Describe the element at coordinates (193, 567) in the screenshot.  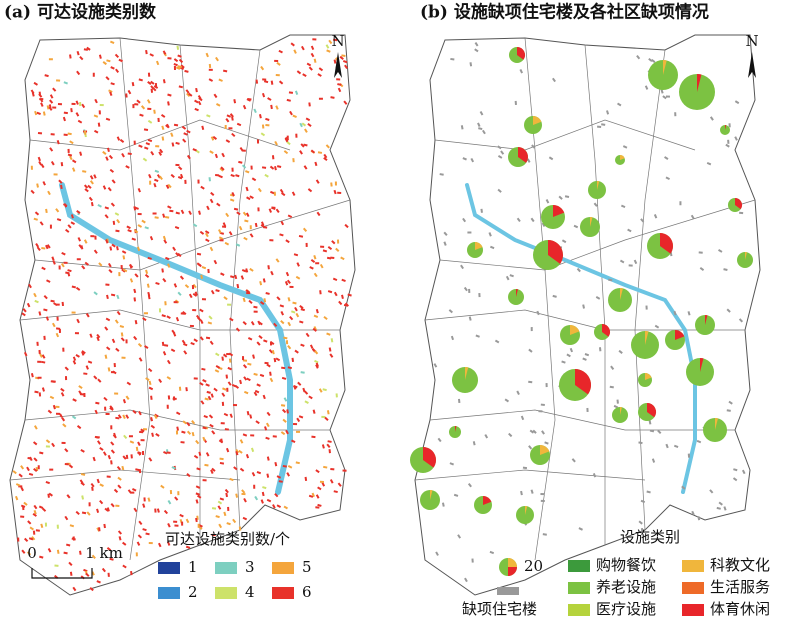
I see `legend-label: 1` at that location.